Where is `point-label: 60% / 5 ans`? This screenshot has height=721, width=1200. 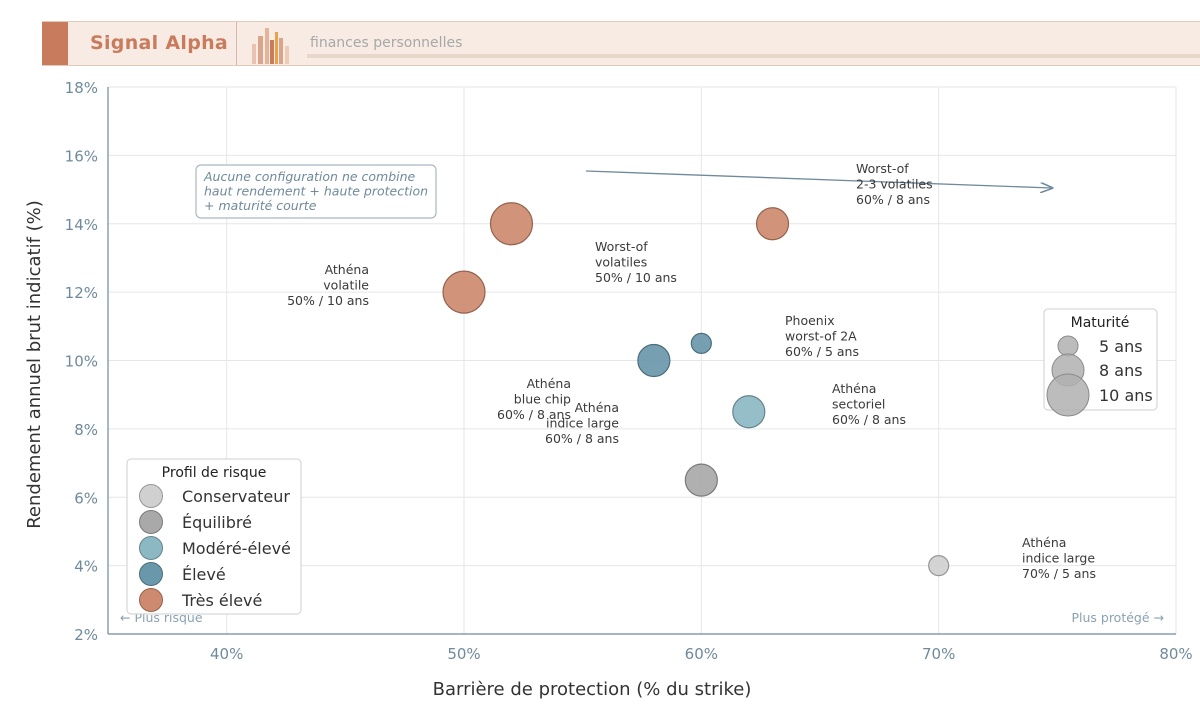
point-label: 60% / 5 ans is located at coordinates (822, 351).